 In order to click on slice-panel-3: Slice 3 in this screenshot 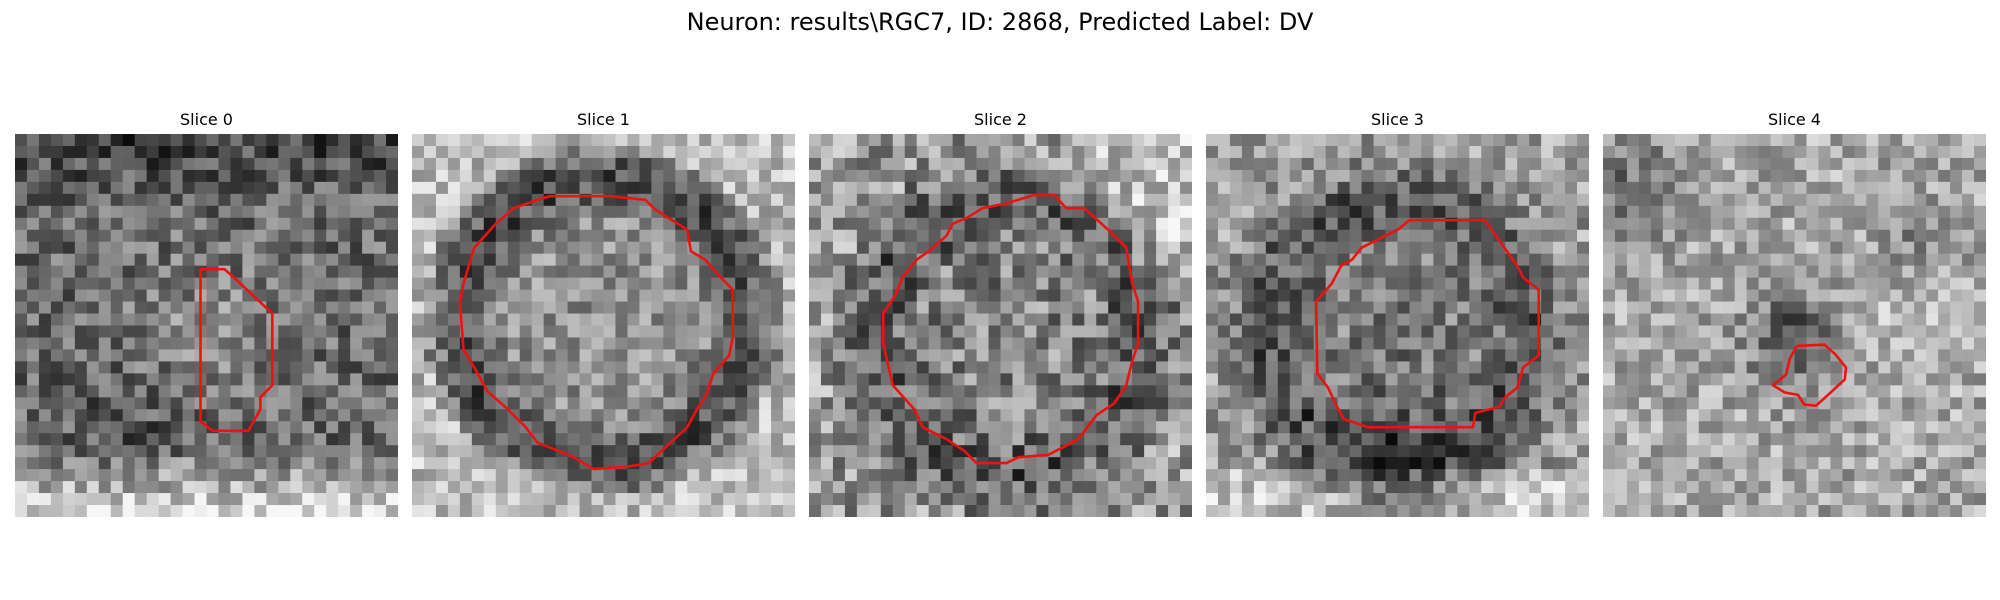, I will do `click(1397, 314)`.